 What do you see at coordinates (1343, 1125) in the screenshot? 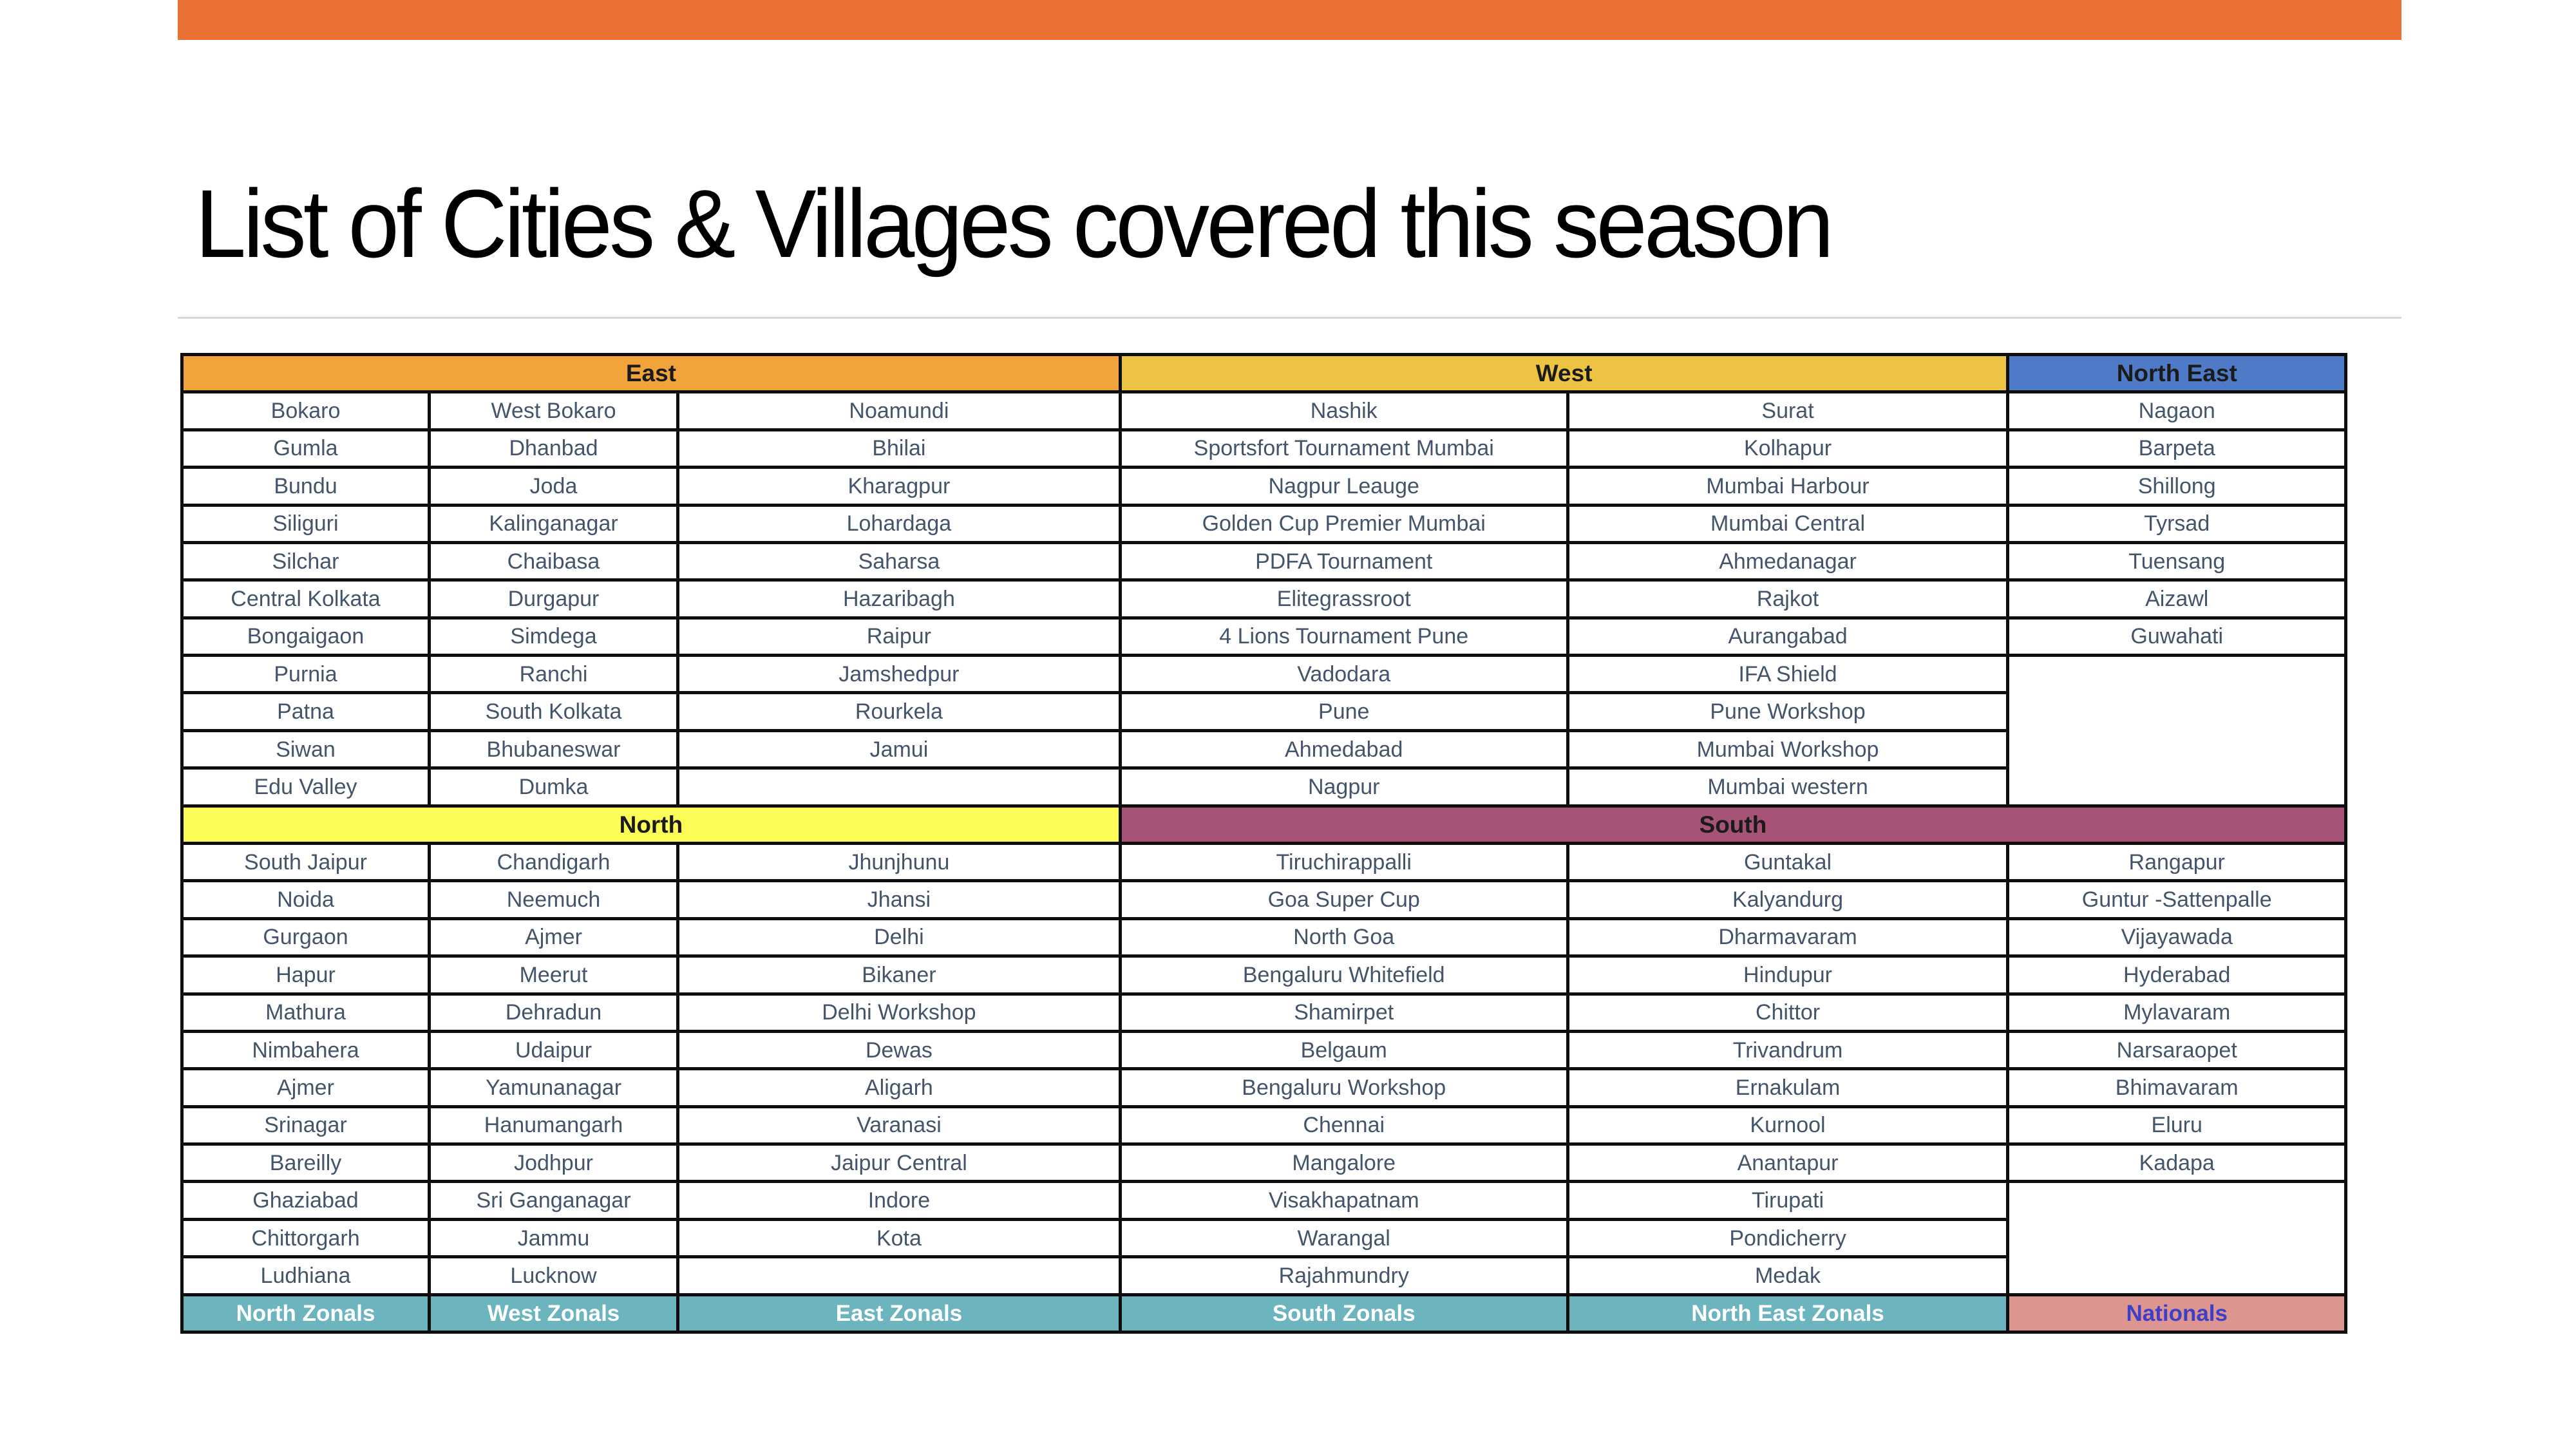
I see `table-cell: Chennai` at bounding box center [1343, 1125].